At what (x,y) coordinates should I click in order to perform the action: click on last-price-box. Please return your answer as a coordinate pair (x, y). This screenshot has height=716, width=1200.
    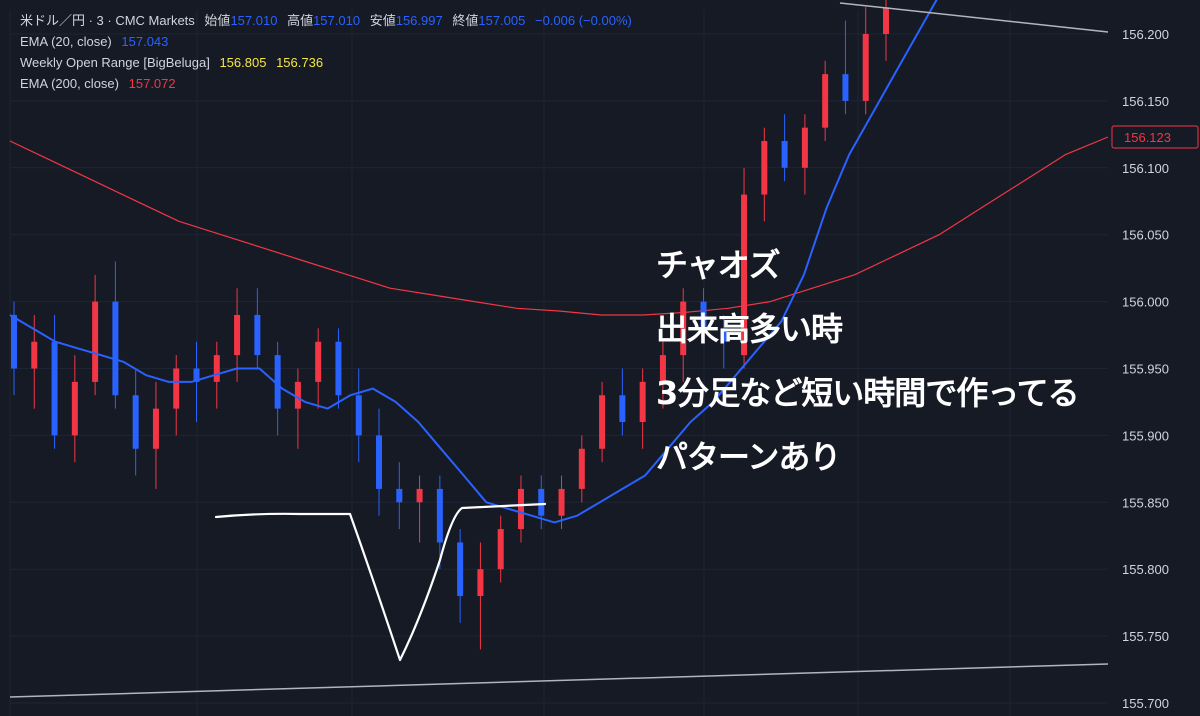
    Looking at the image, I should click on (1155, 137).